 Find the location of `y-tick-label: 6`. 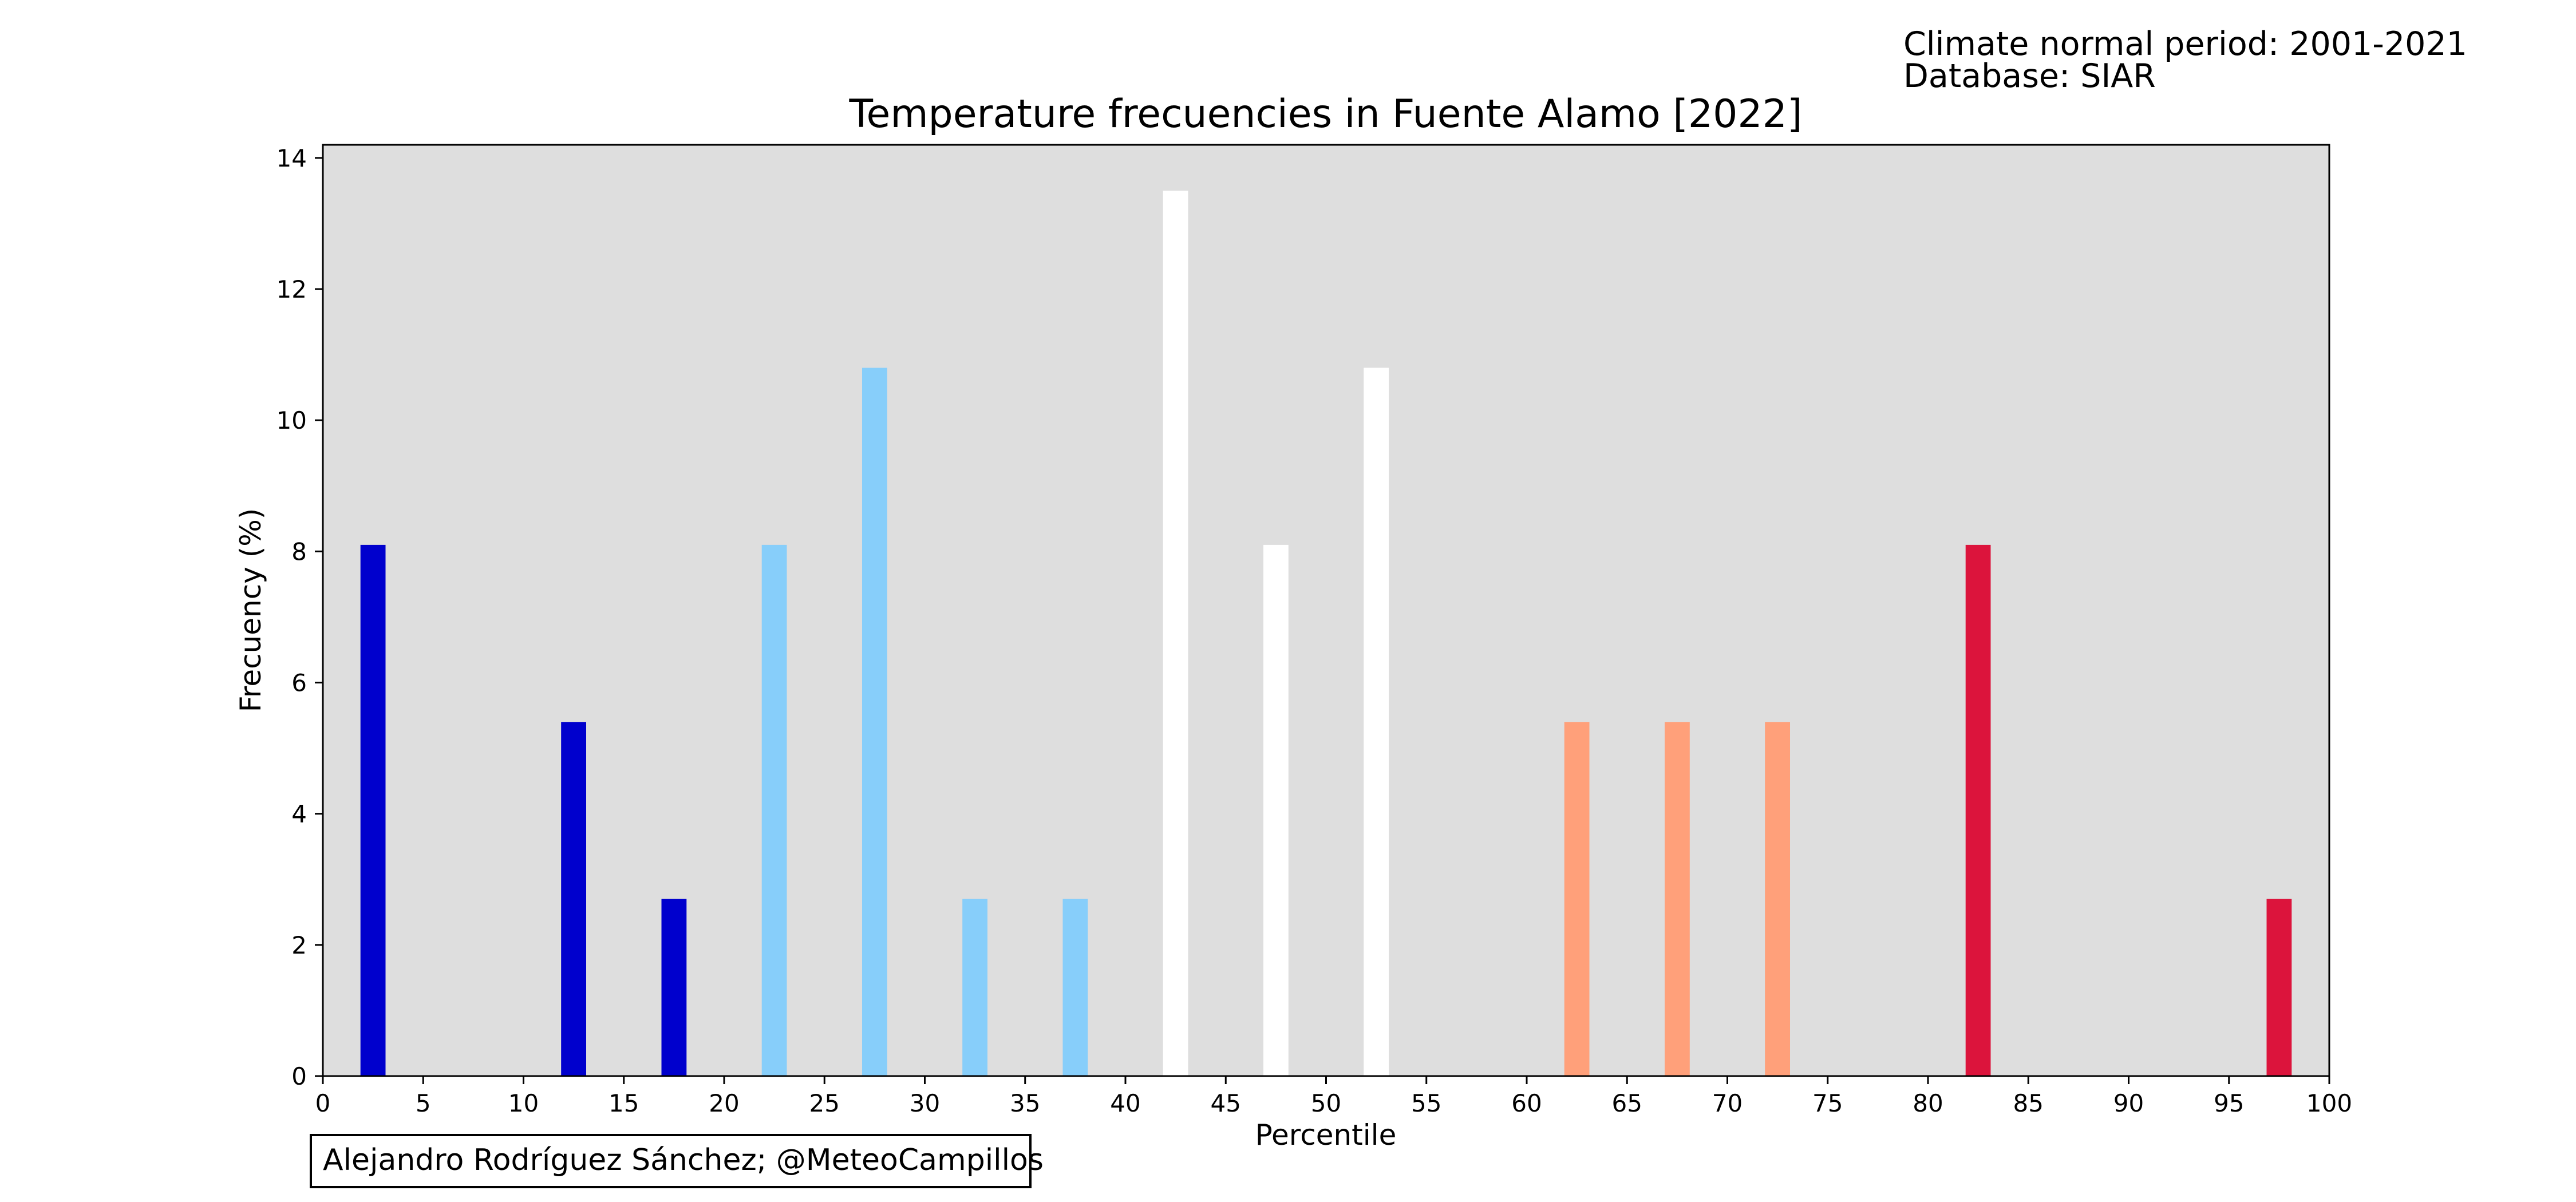

y-tick-label: 6 is located at coordinates (299, 683).